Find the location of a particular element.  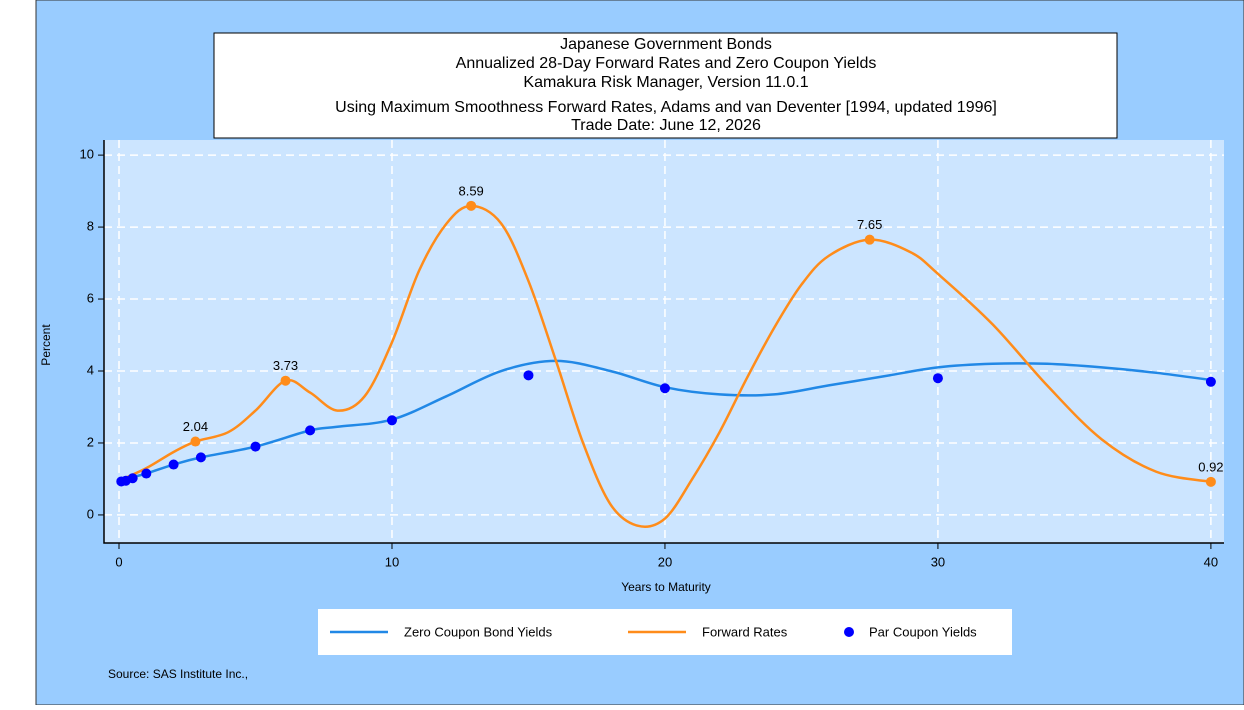

data-label: 8.59 is located at coordinates (470, 190).